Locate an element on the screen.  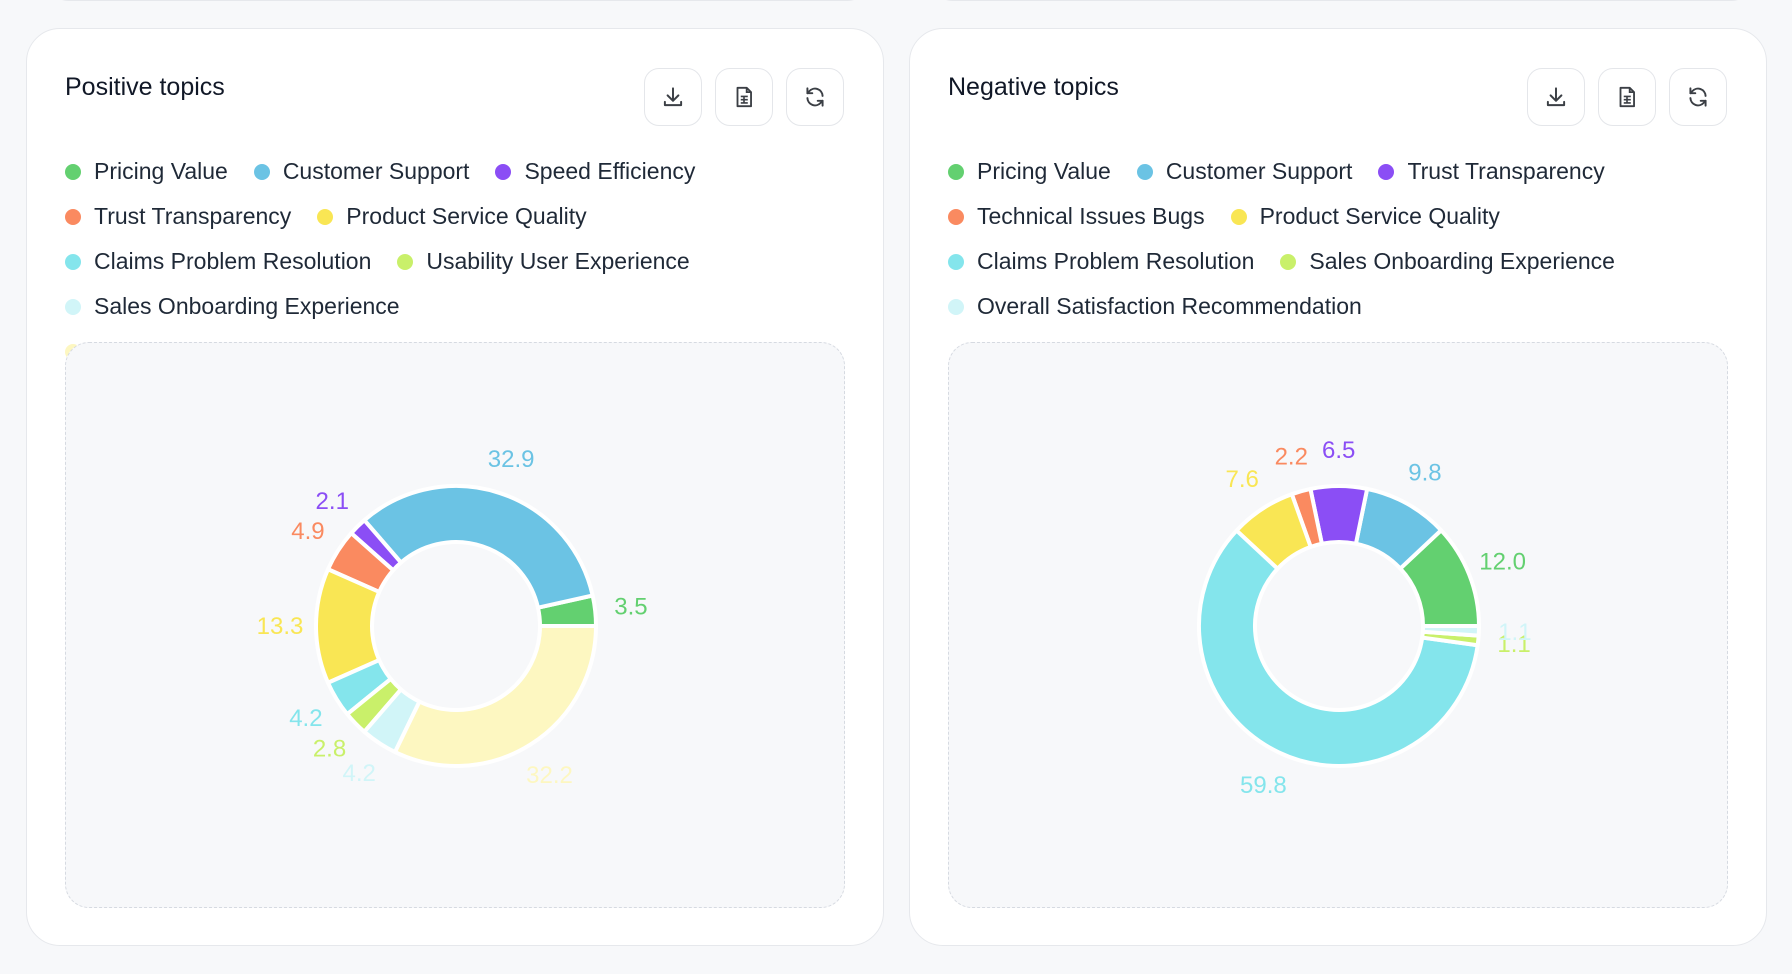
card-title: Positive topics is located at coordinates (145, 87).